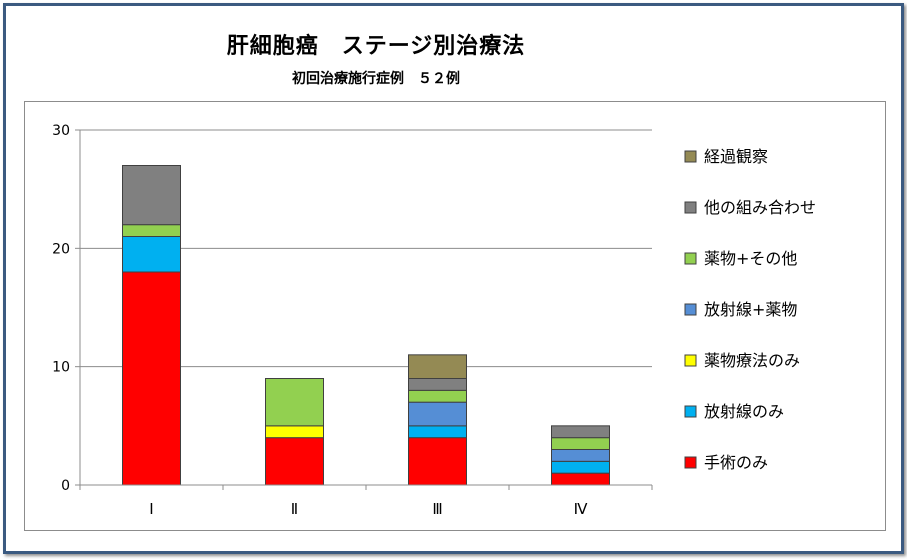 The image size is (907, 559). I want to click on legend-label: 薬物療法のみ, so click(752, 360).